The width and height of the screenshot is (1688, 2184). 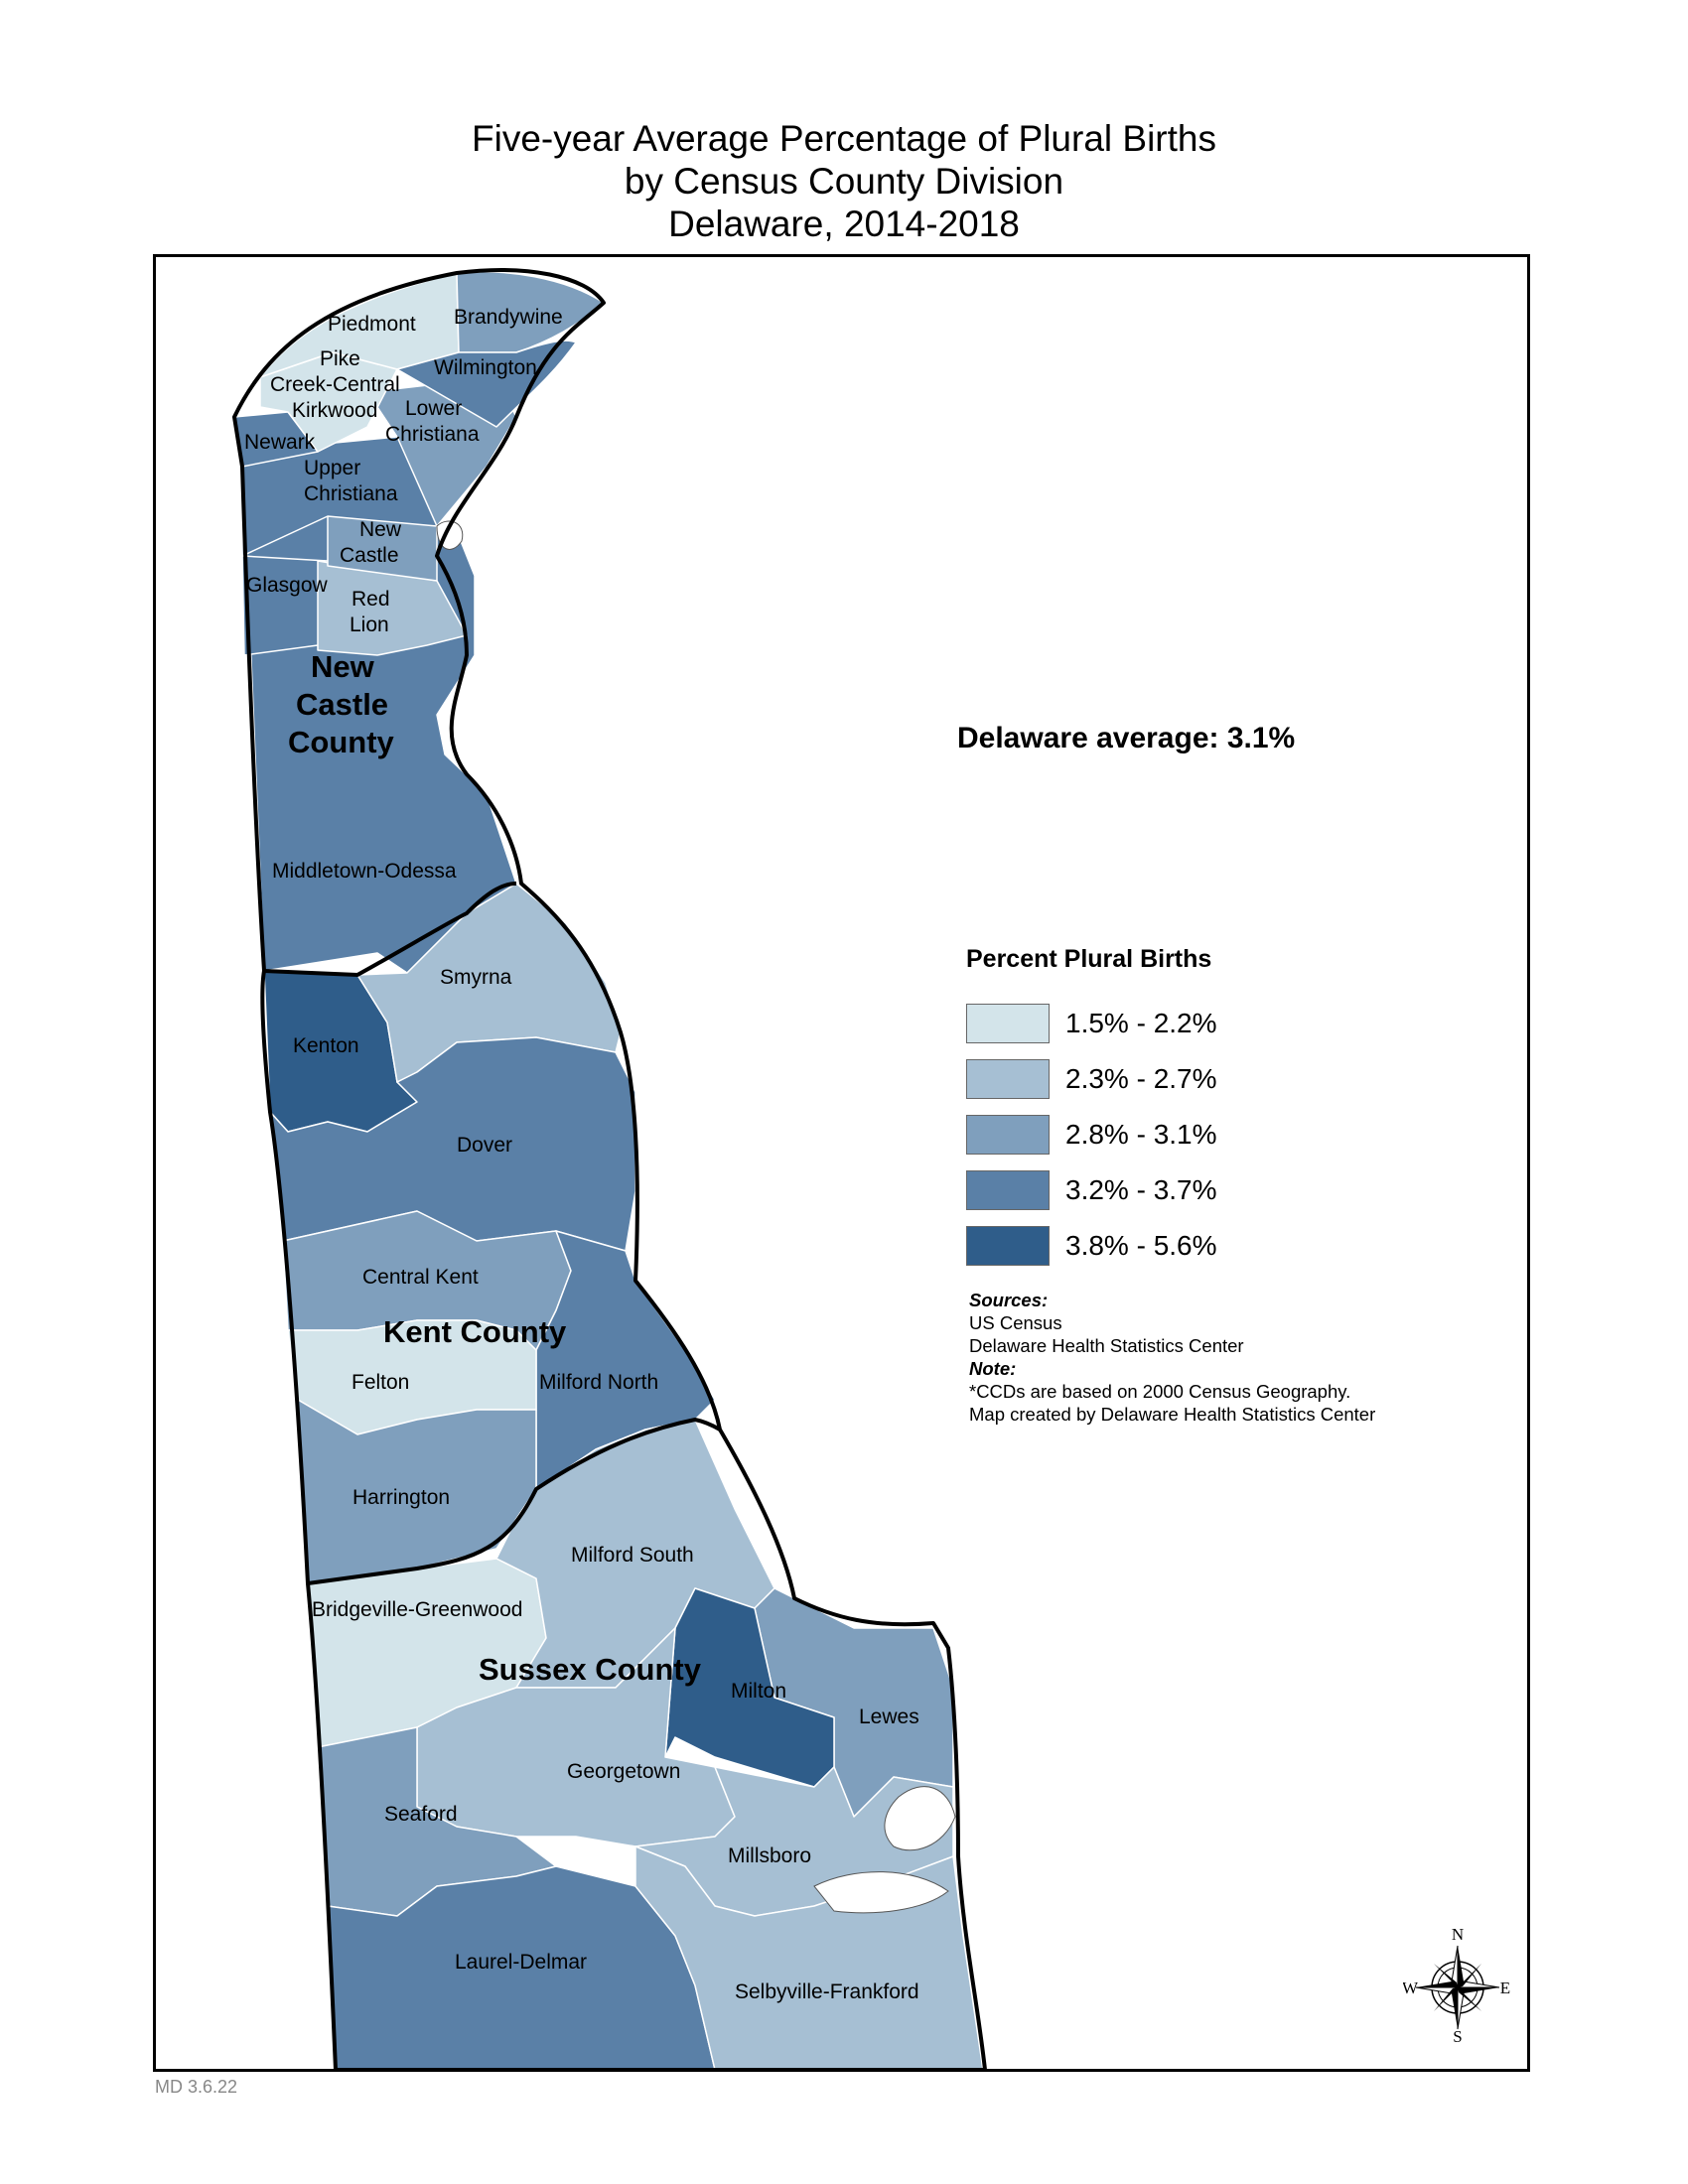 What do you see at coordinates (758, 1691) in the screenshot?
I see `label-milton: Milton` at bounding box center [758, 1691].